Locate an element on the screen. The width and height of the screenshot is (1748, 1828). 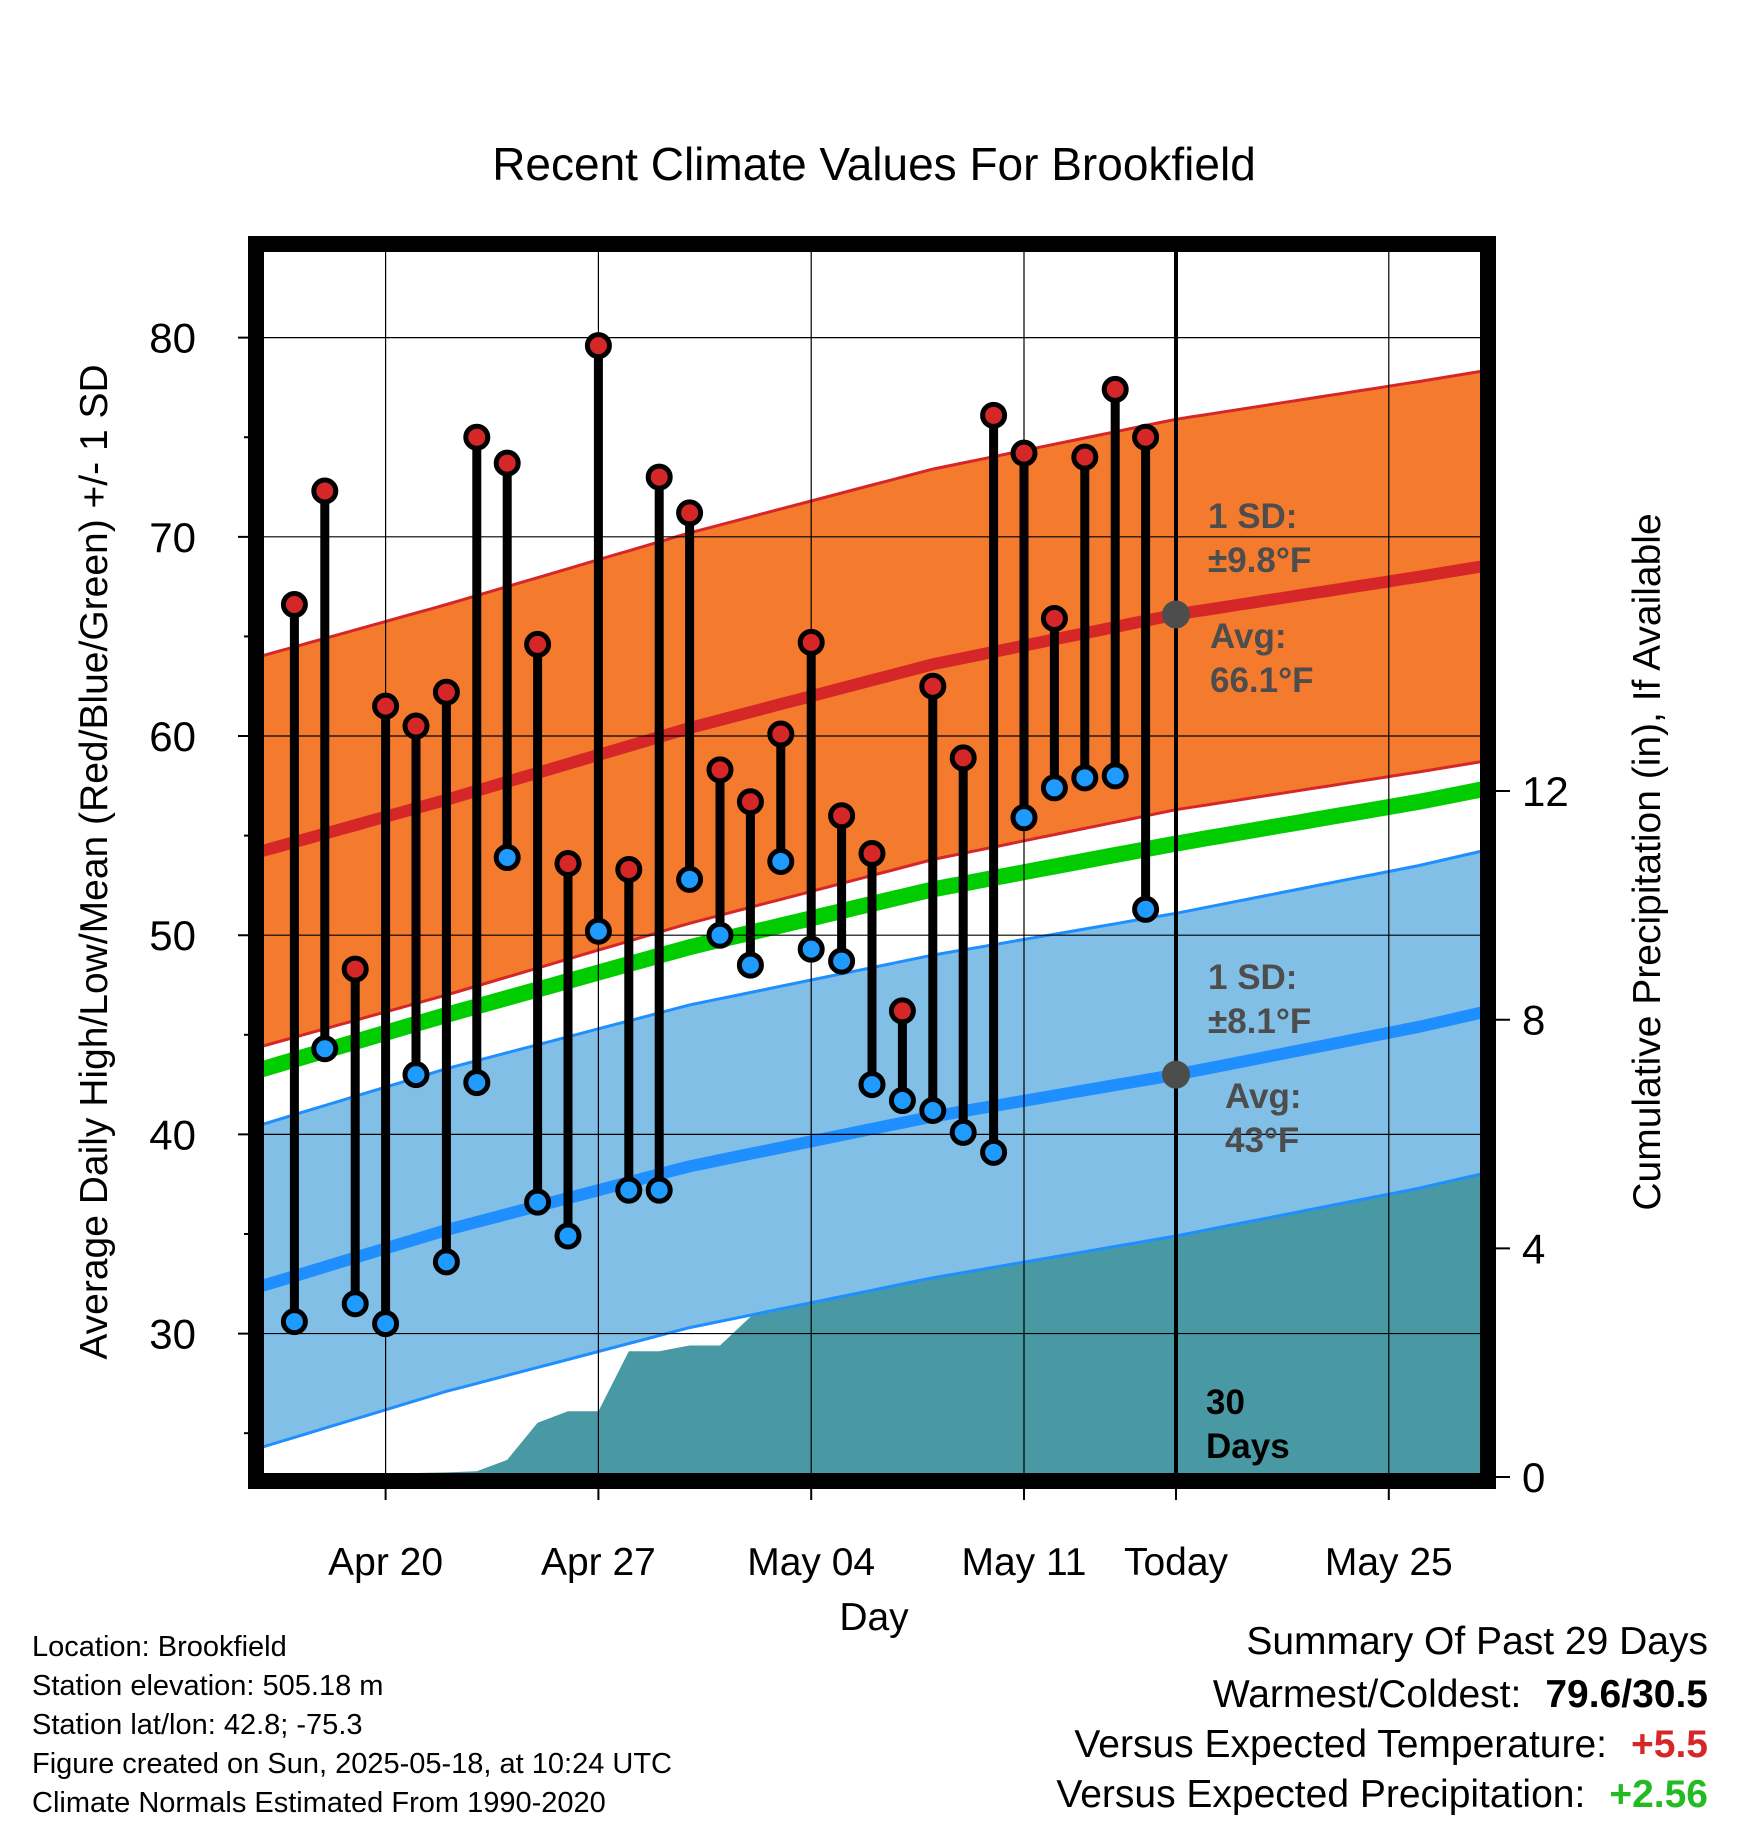
x-tick-label: Apr 27 is located at coordinates (598, 1562).